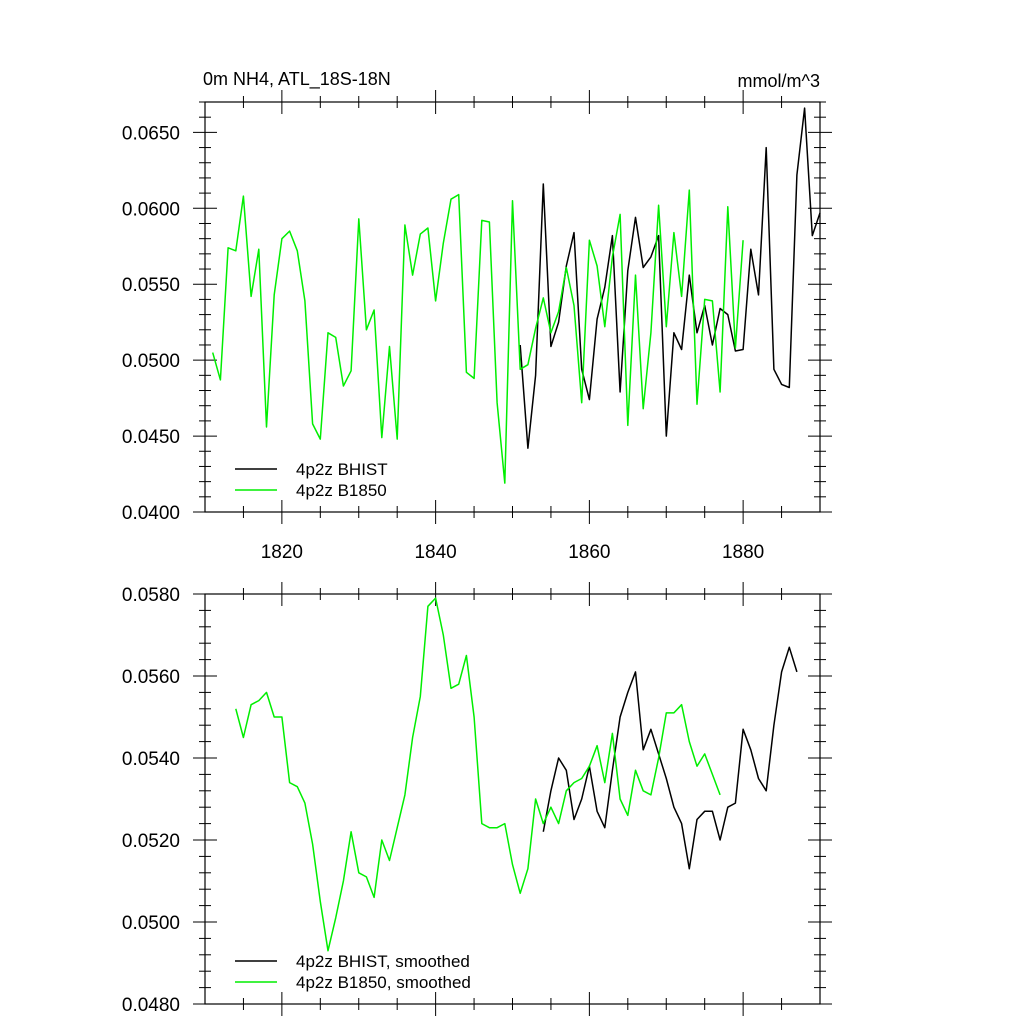  Describe the element at coordinates (383, 982) in the screenshot. I see `legend-label-b1850-smoothed: 4p2z B1850, smoothed` at that location.